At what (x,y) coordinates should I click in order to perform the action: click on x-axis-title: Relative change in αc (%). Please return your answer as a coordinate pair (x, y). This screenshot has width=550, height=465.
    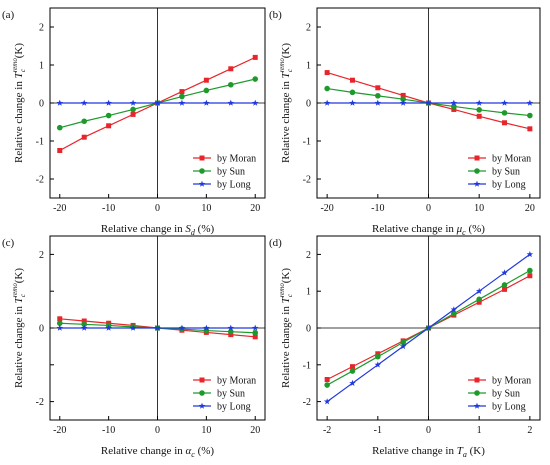
    Looking at the image, I should click on (158, 452).